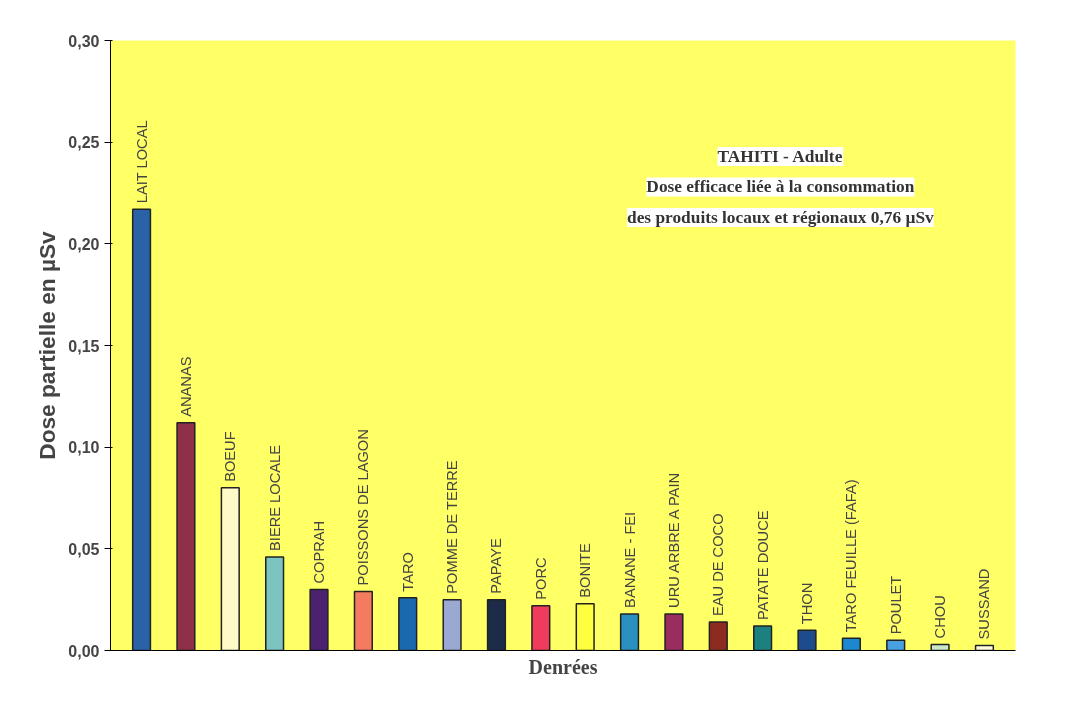  Describe the element at coordinates (452, 527) in the screenshot. I see `x-tick-label: POMME DE TERRE` at that location.